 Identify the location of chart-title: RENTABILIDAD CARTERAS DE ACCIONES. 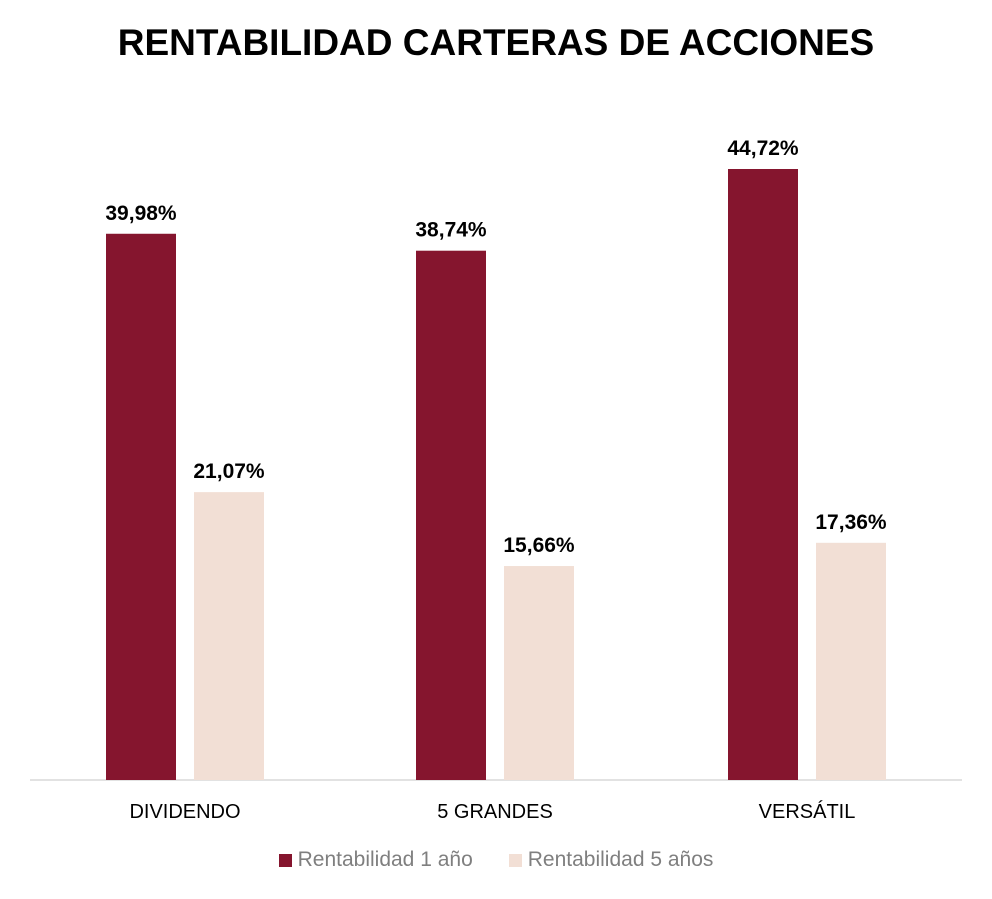
(496, 42).